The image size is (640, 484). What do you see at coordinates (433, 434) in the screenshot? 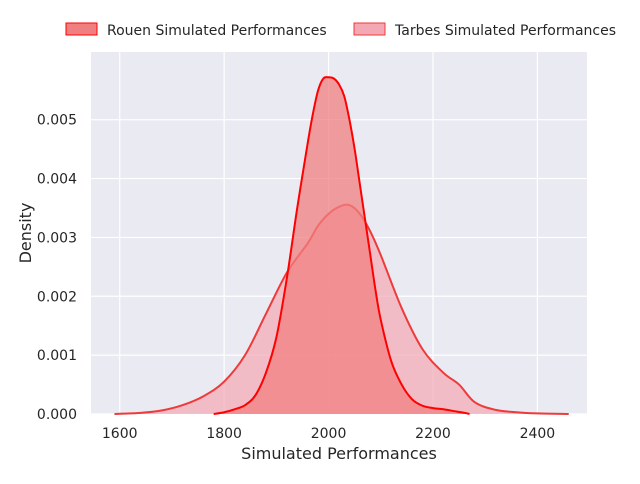
I see `x-tick-label: 2200` at bounding box center [433, 434].